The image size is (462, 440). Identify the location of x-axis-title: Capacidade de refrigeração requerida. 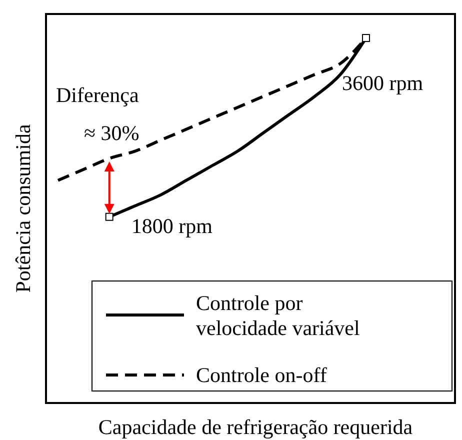
(256, 427).